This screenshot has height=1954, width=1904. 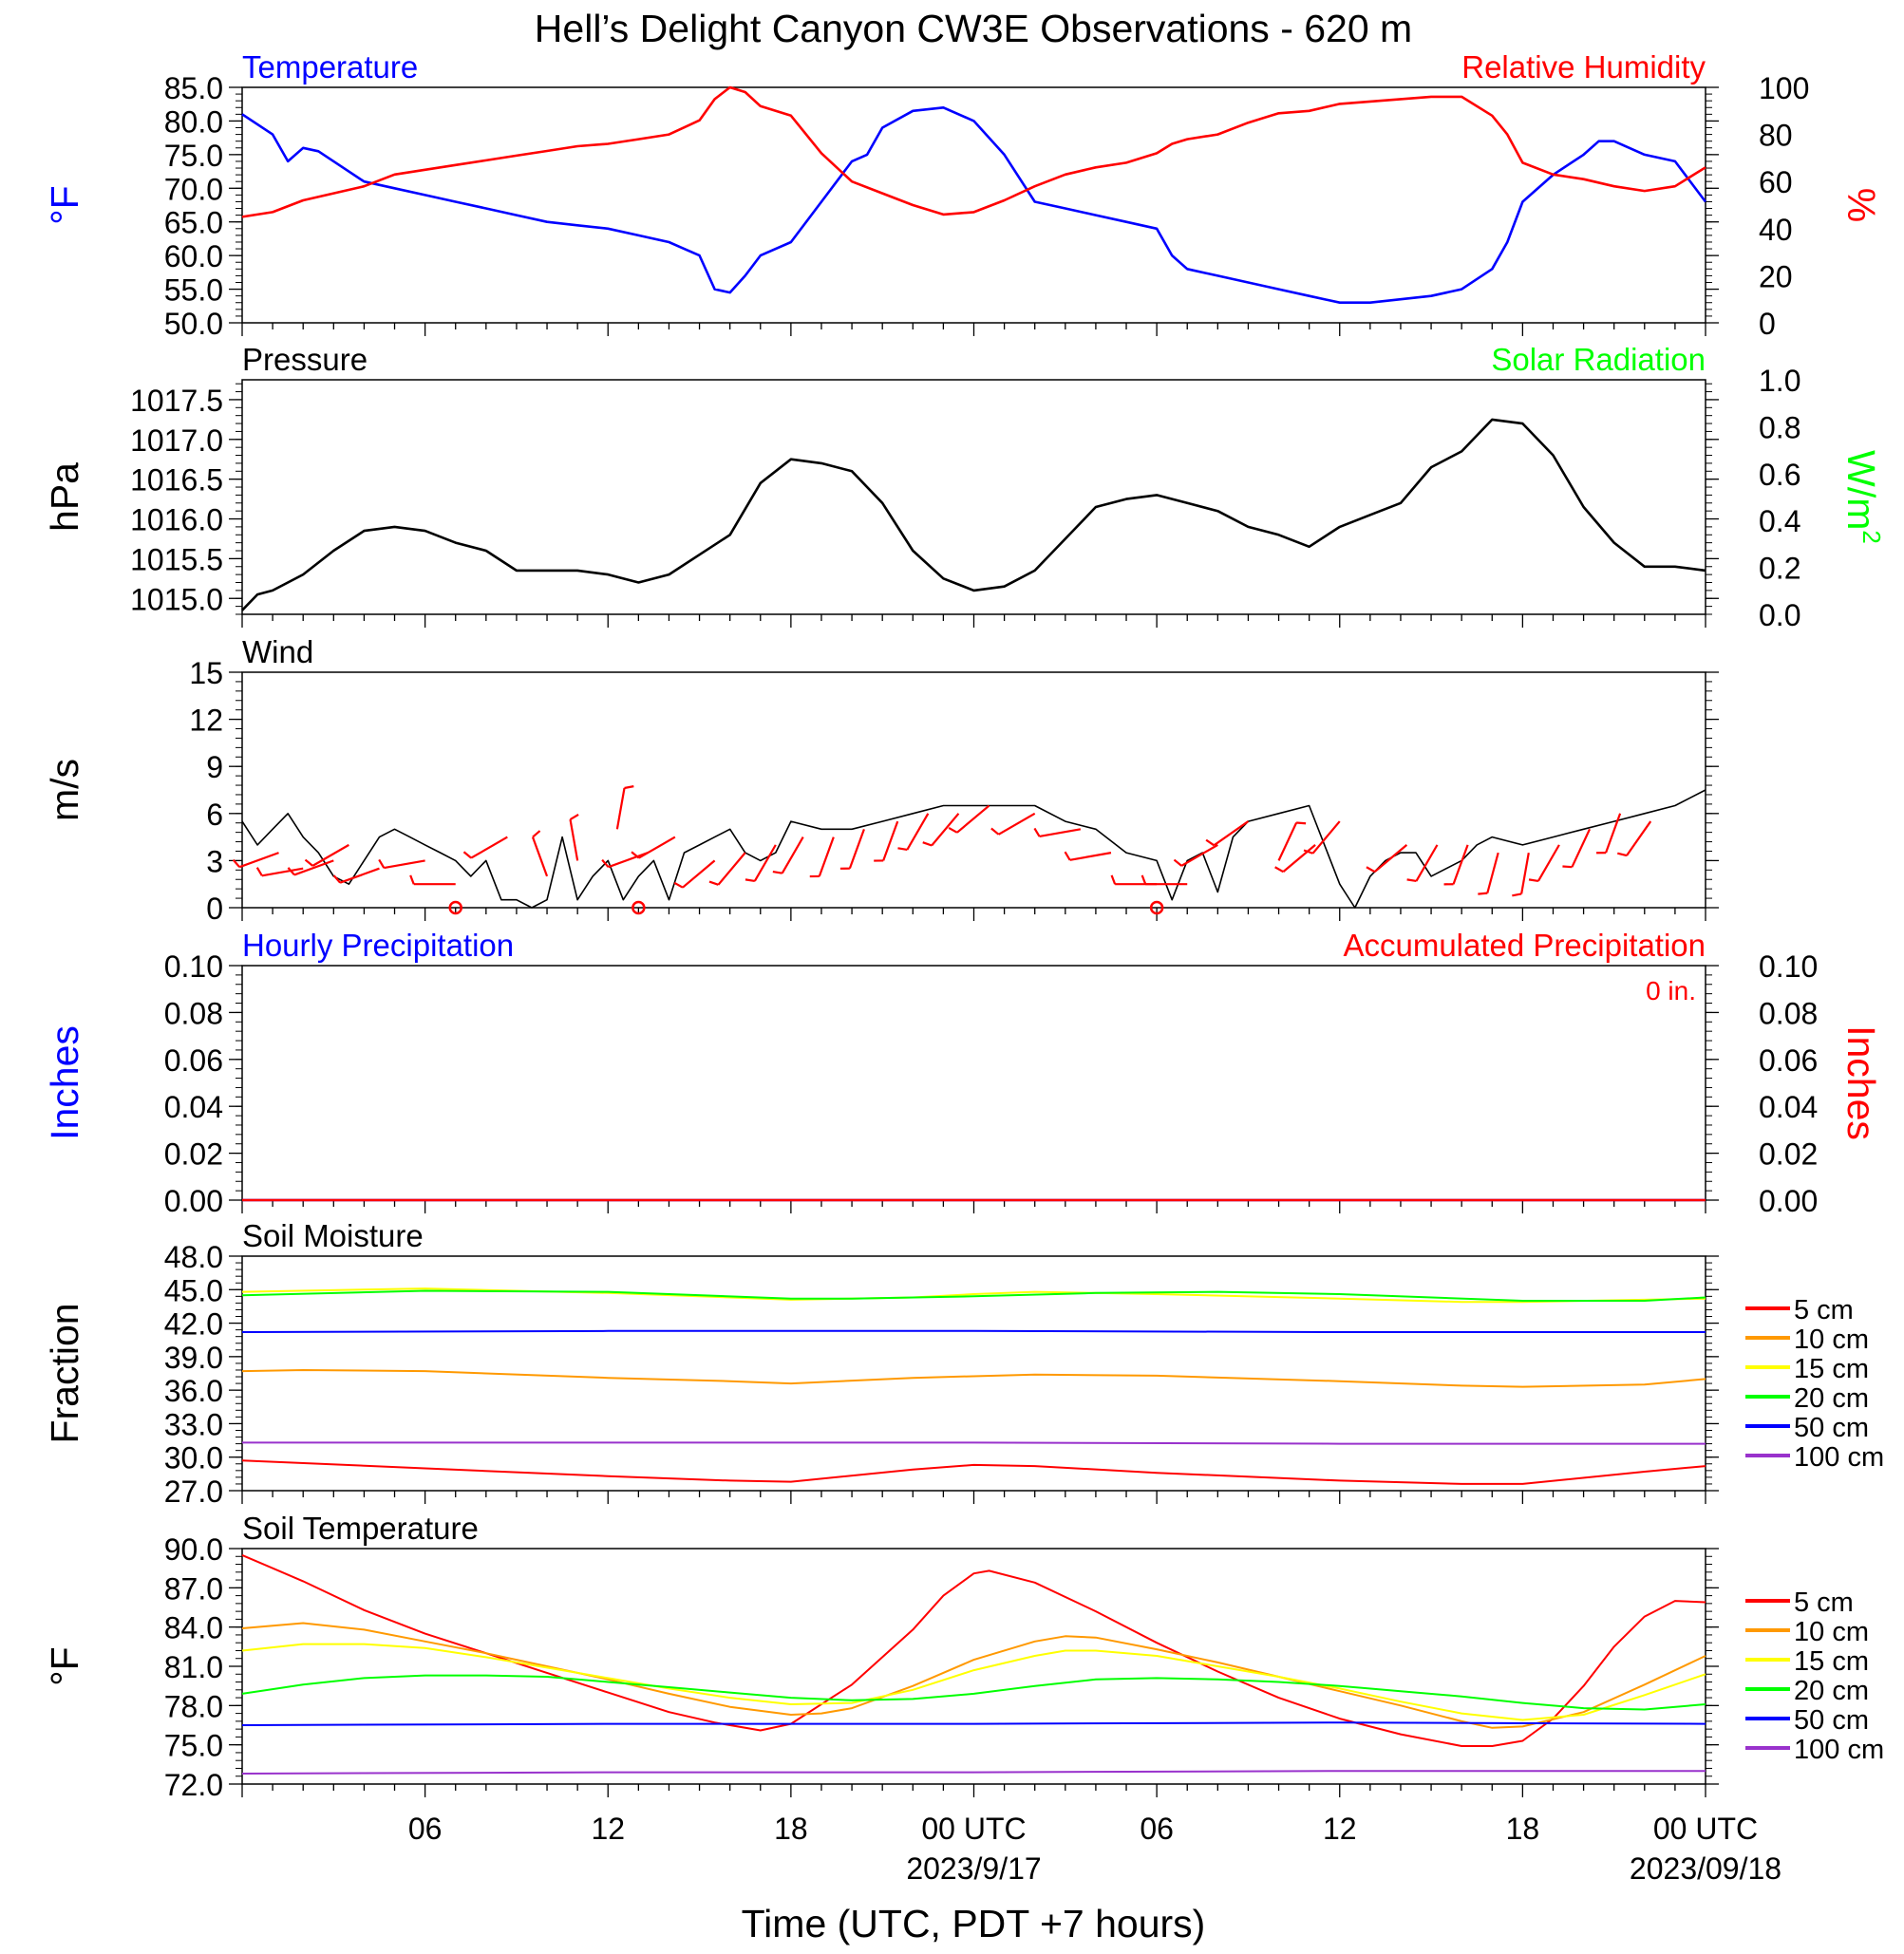 I want to click on y-tick-label: 0.08, so click(x=194, y=1013).